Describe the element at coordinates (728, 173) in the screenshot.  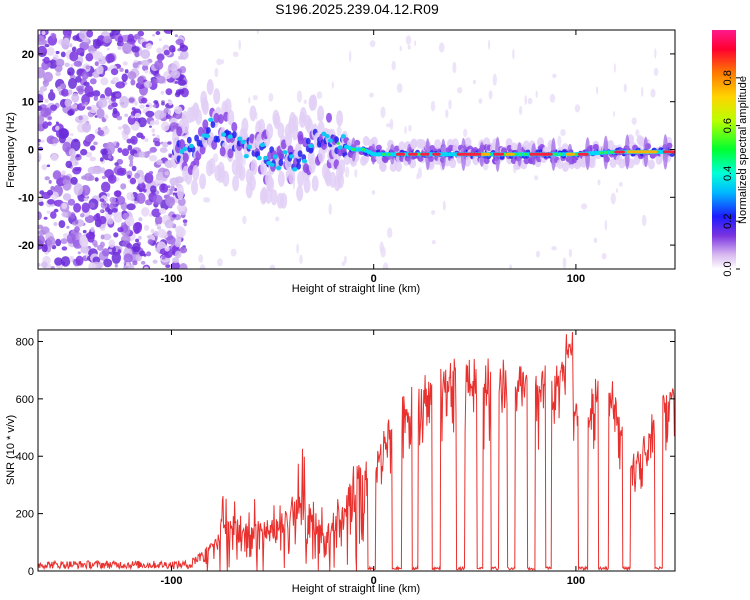
I see `colorbar-tick-label: 0.4` at that location.